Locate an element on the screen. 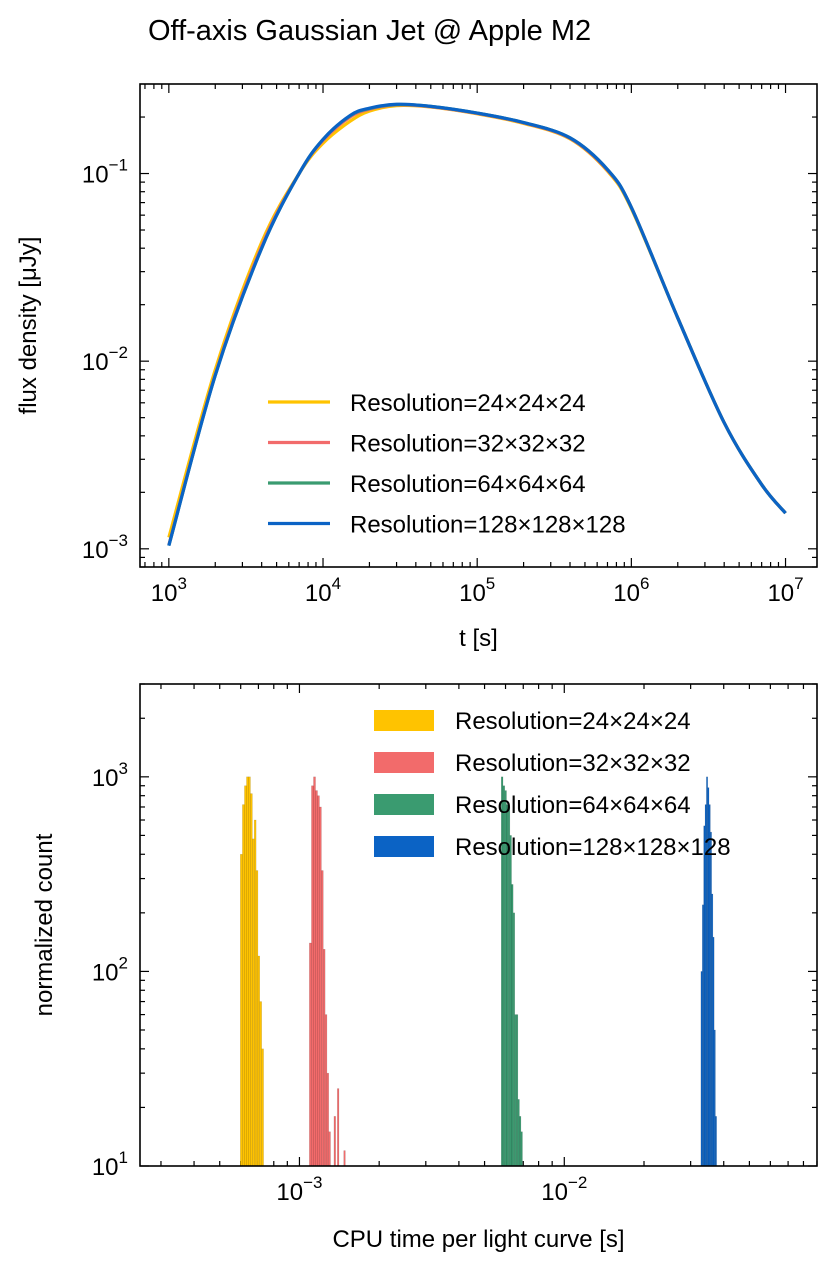 Image resolution: width=831 pixels, height=1268 pixels. light-curve-x-tick-label: 10⁶ is located at coordinates (631, 590).